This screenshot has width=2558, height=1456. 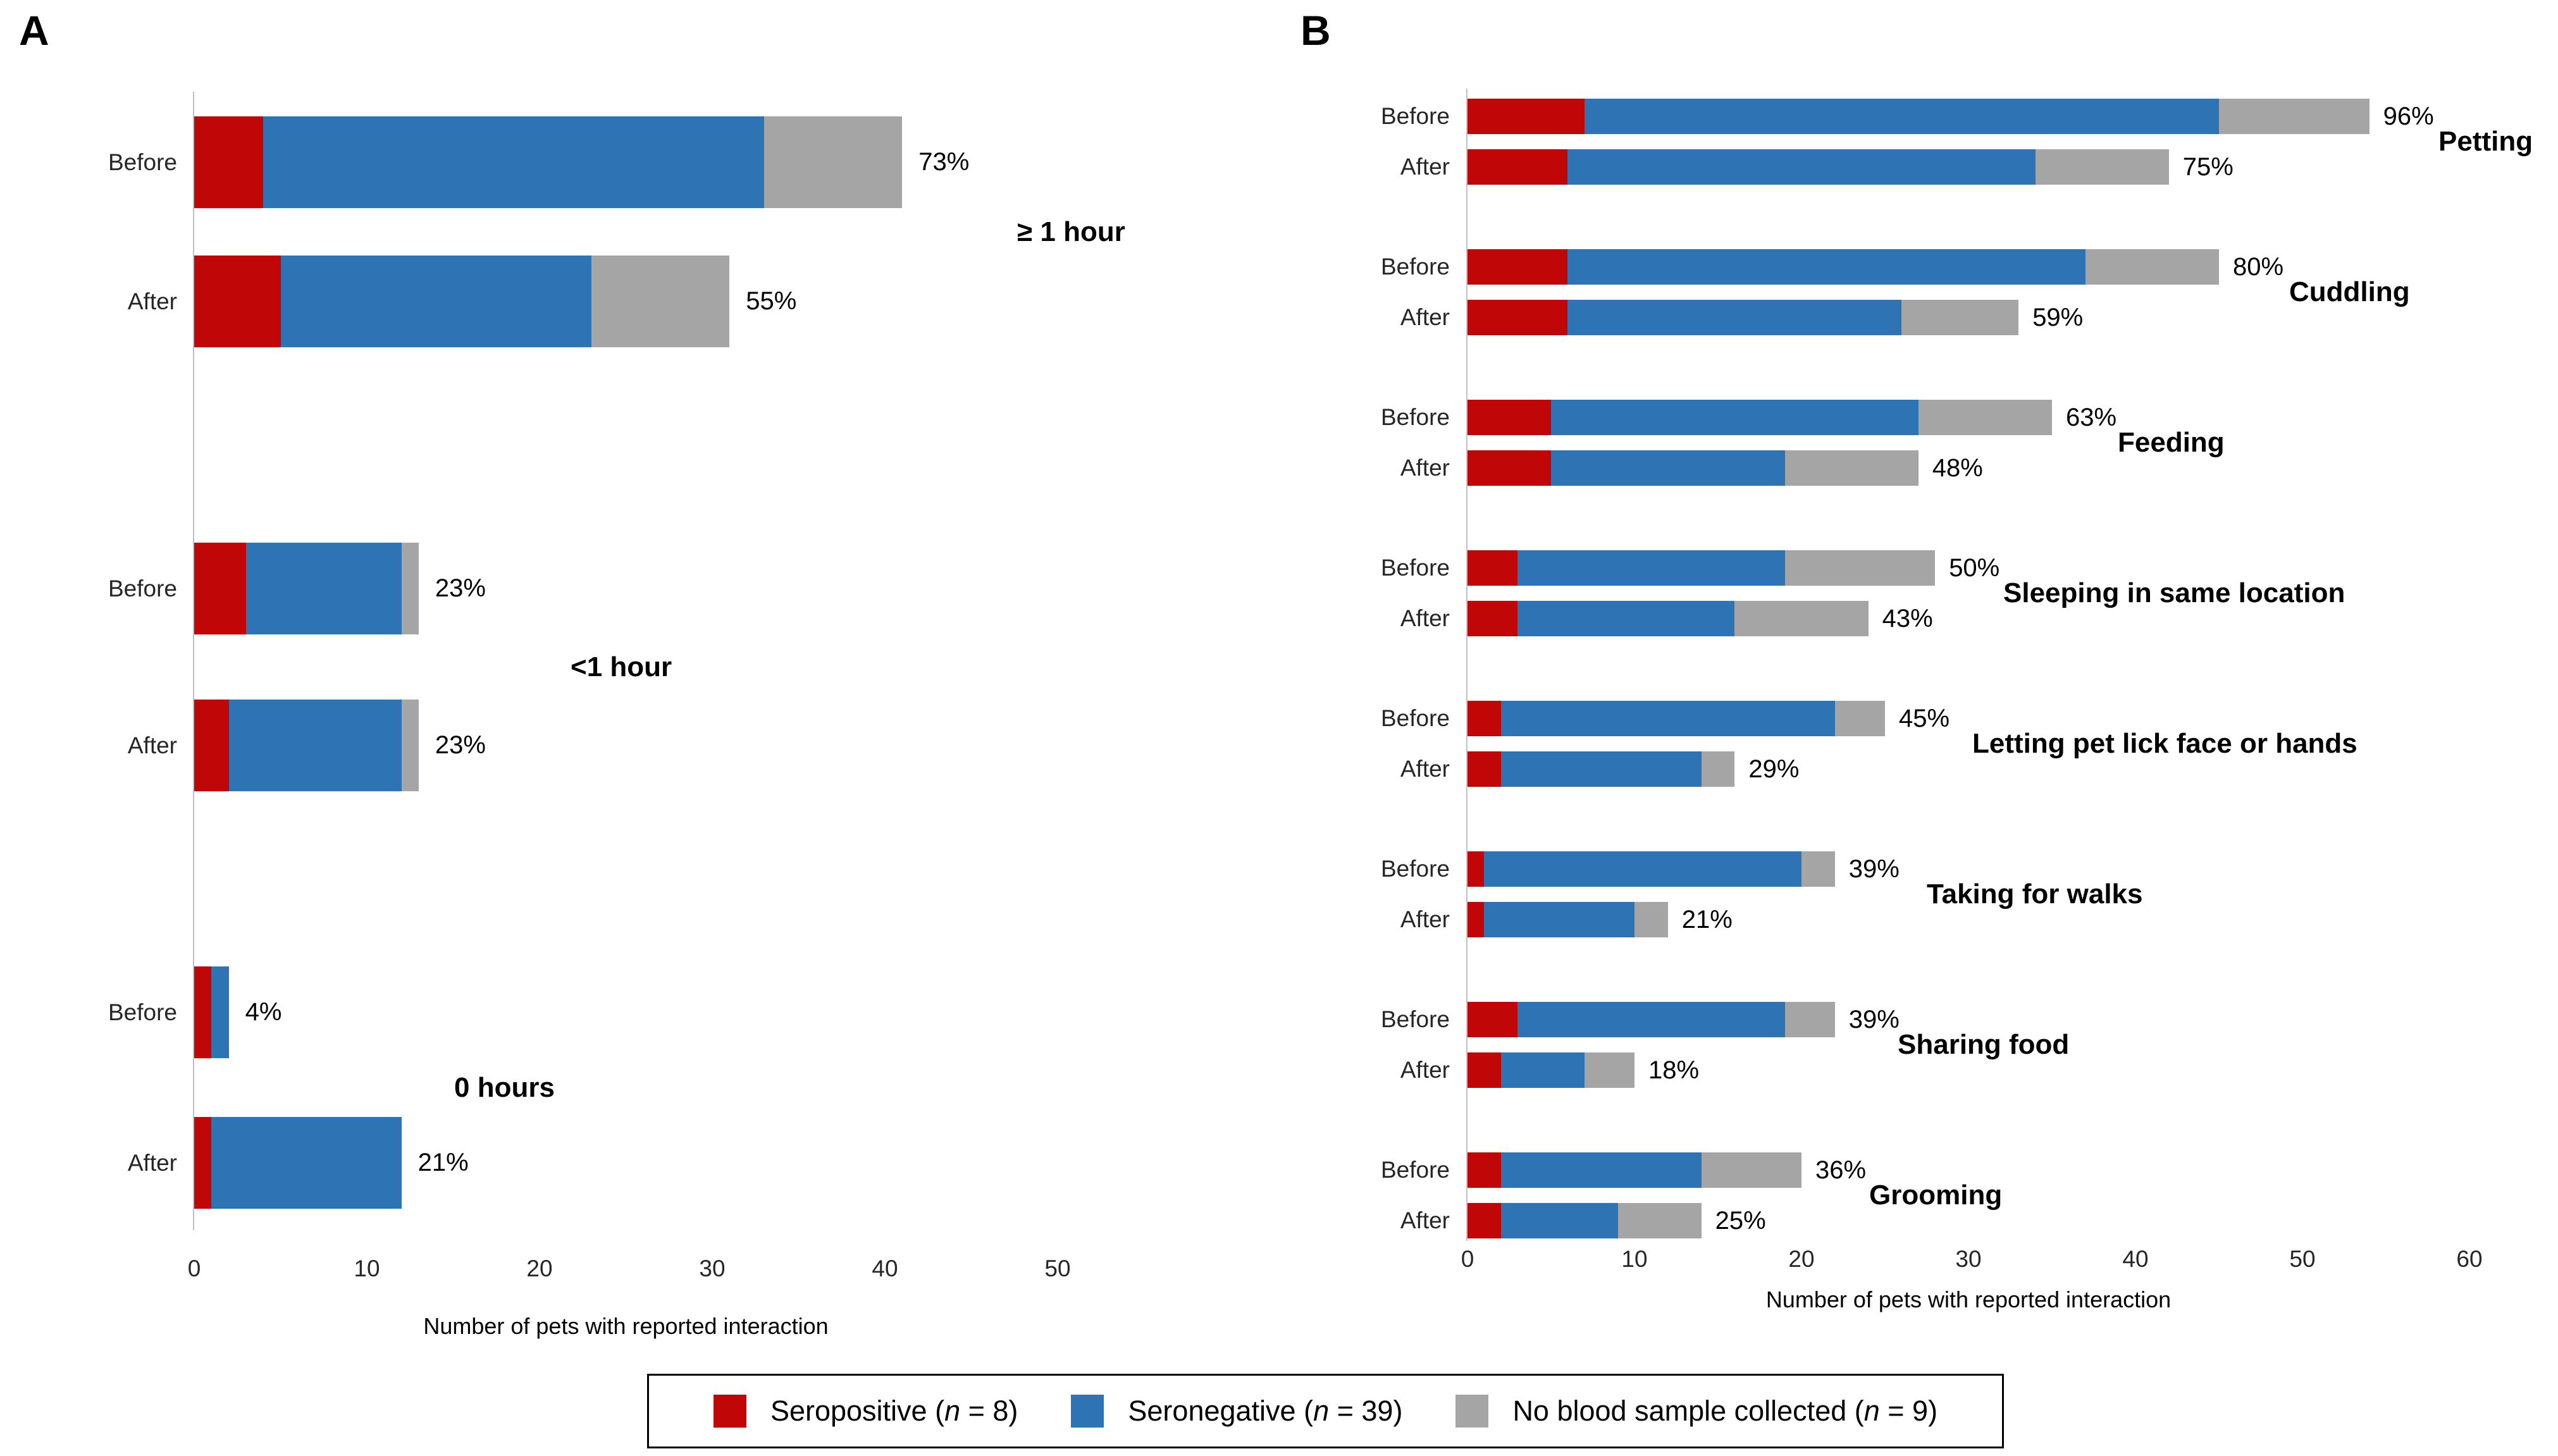 I want to click on panel-b-x-tick-label: 40, so click(x=2135, y=1259).